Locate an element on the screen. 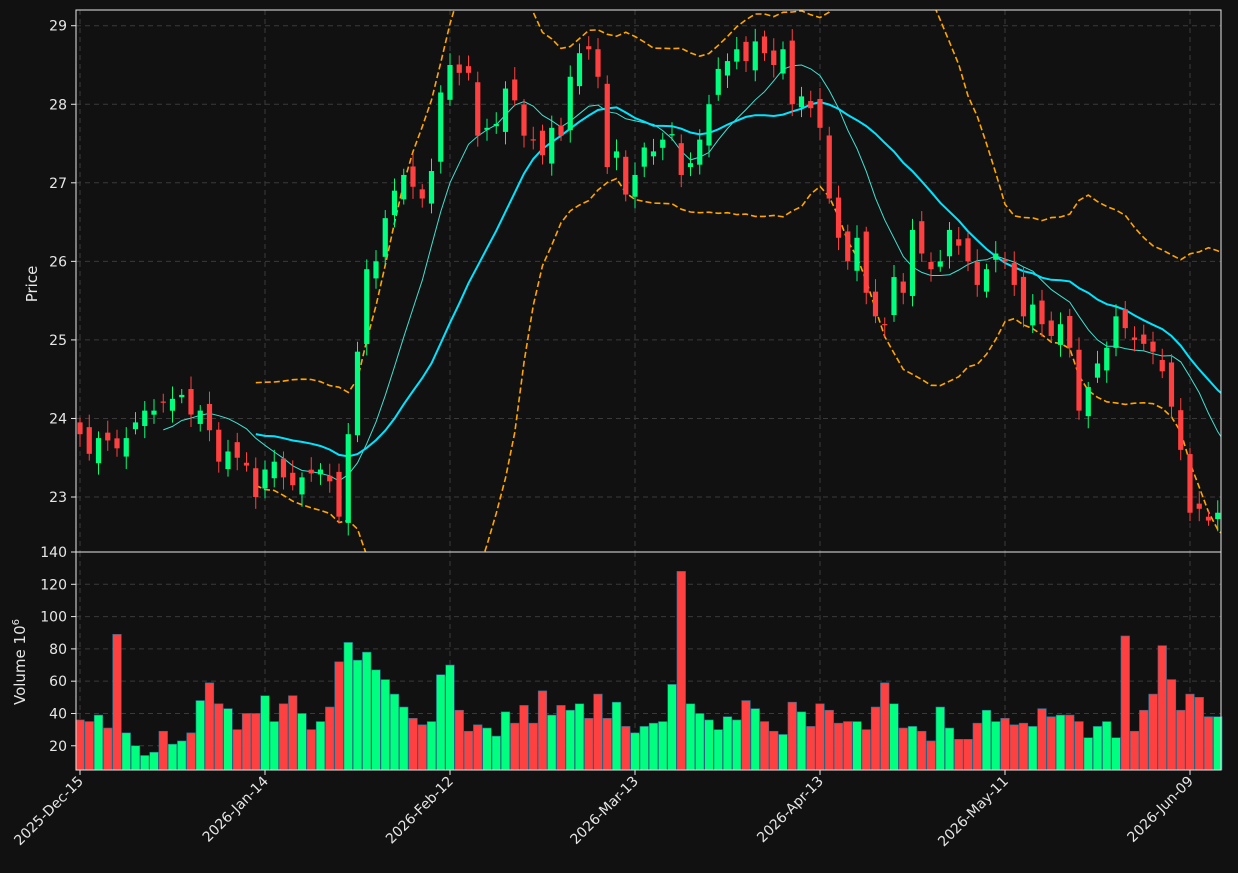 This screenshot has width=1238, height=873. volume-y-axis: 20 40 60 80 100 120 140 is located at coordinates (58, 650).